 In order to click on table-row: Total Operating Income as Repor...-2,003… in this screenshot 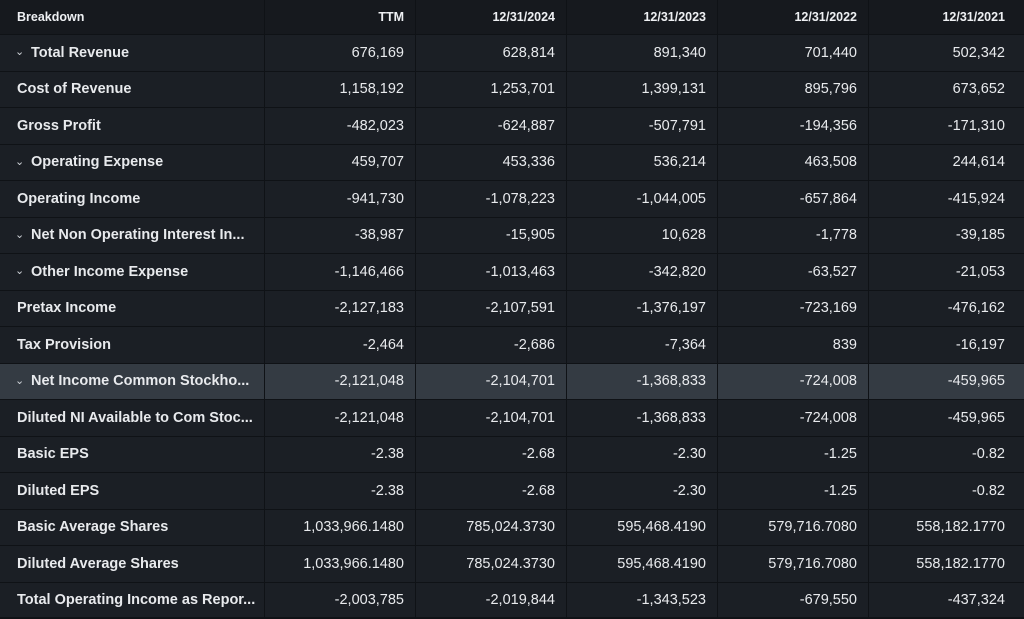, I will do `click(512, 601)`.